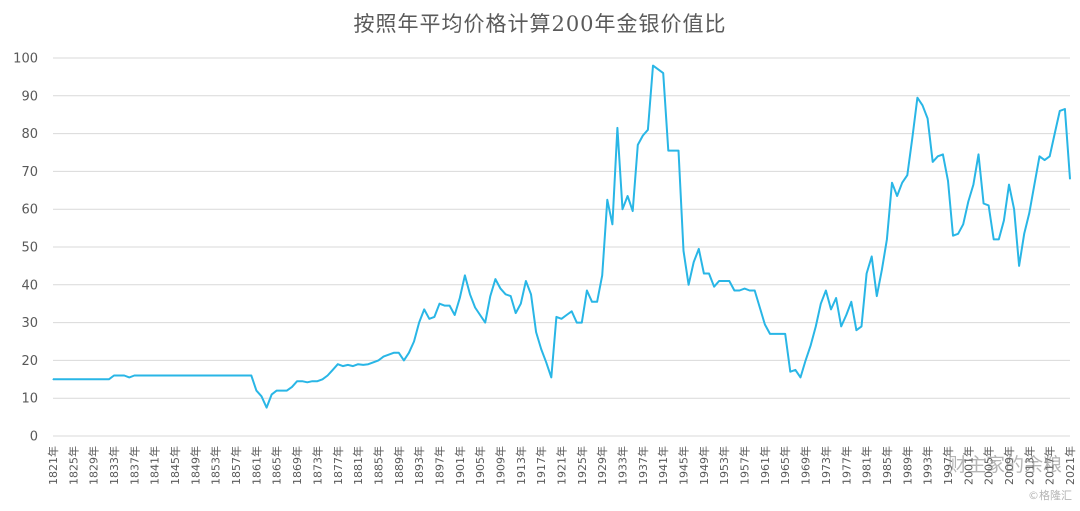  What do you see at coordinates (1009, 465) in the screenshot?
I see `x-tick-label: 2009年` at bounding box center [1009, 465].